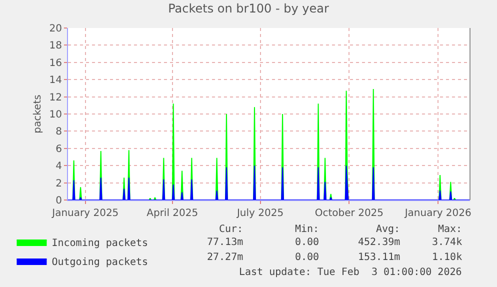 The height and width of the screenshot is (287, 497). What do you see at coordinates (349, 213) in the screenshot?
I see `x-tick-label: October 2025` at bounding box center [349, 213].